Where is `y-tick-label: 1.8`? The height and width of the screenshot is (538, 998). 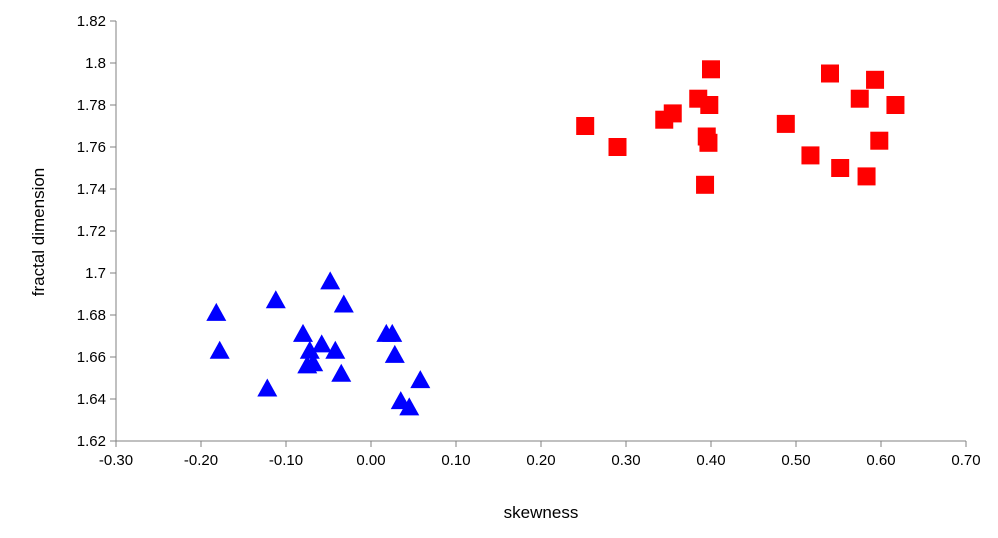
y-tick-label: 1.8 is located at coordinates (95, 63).